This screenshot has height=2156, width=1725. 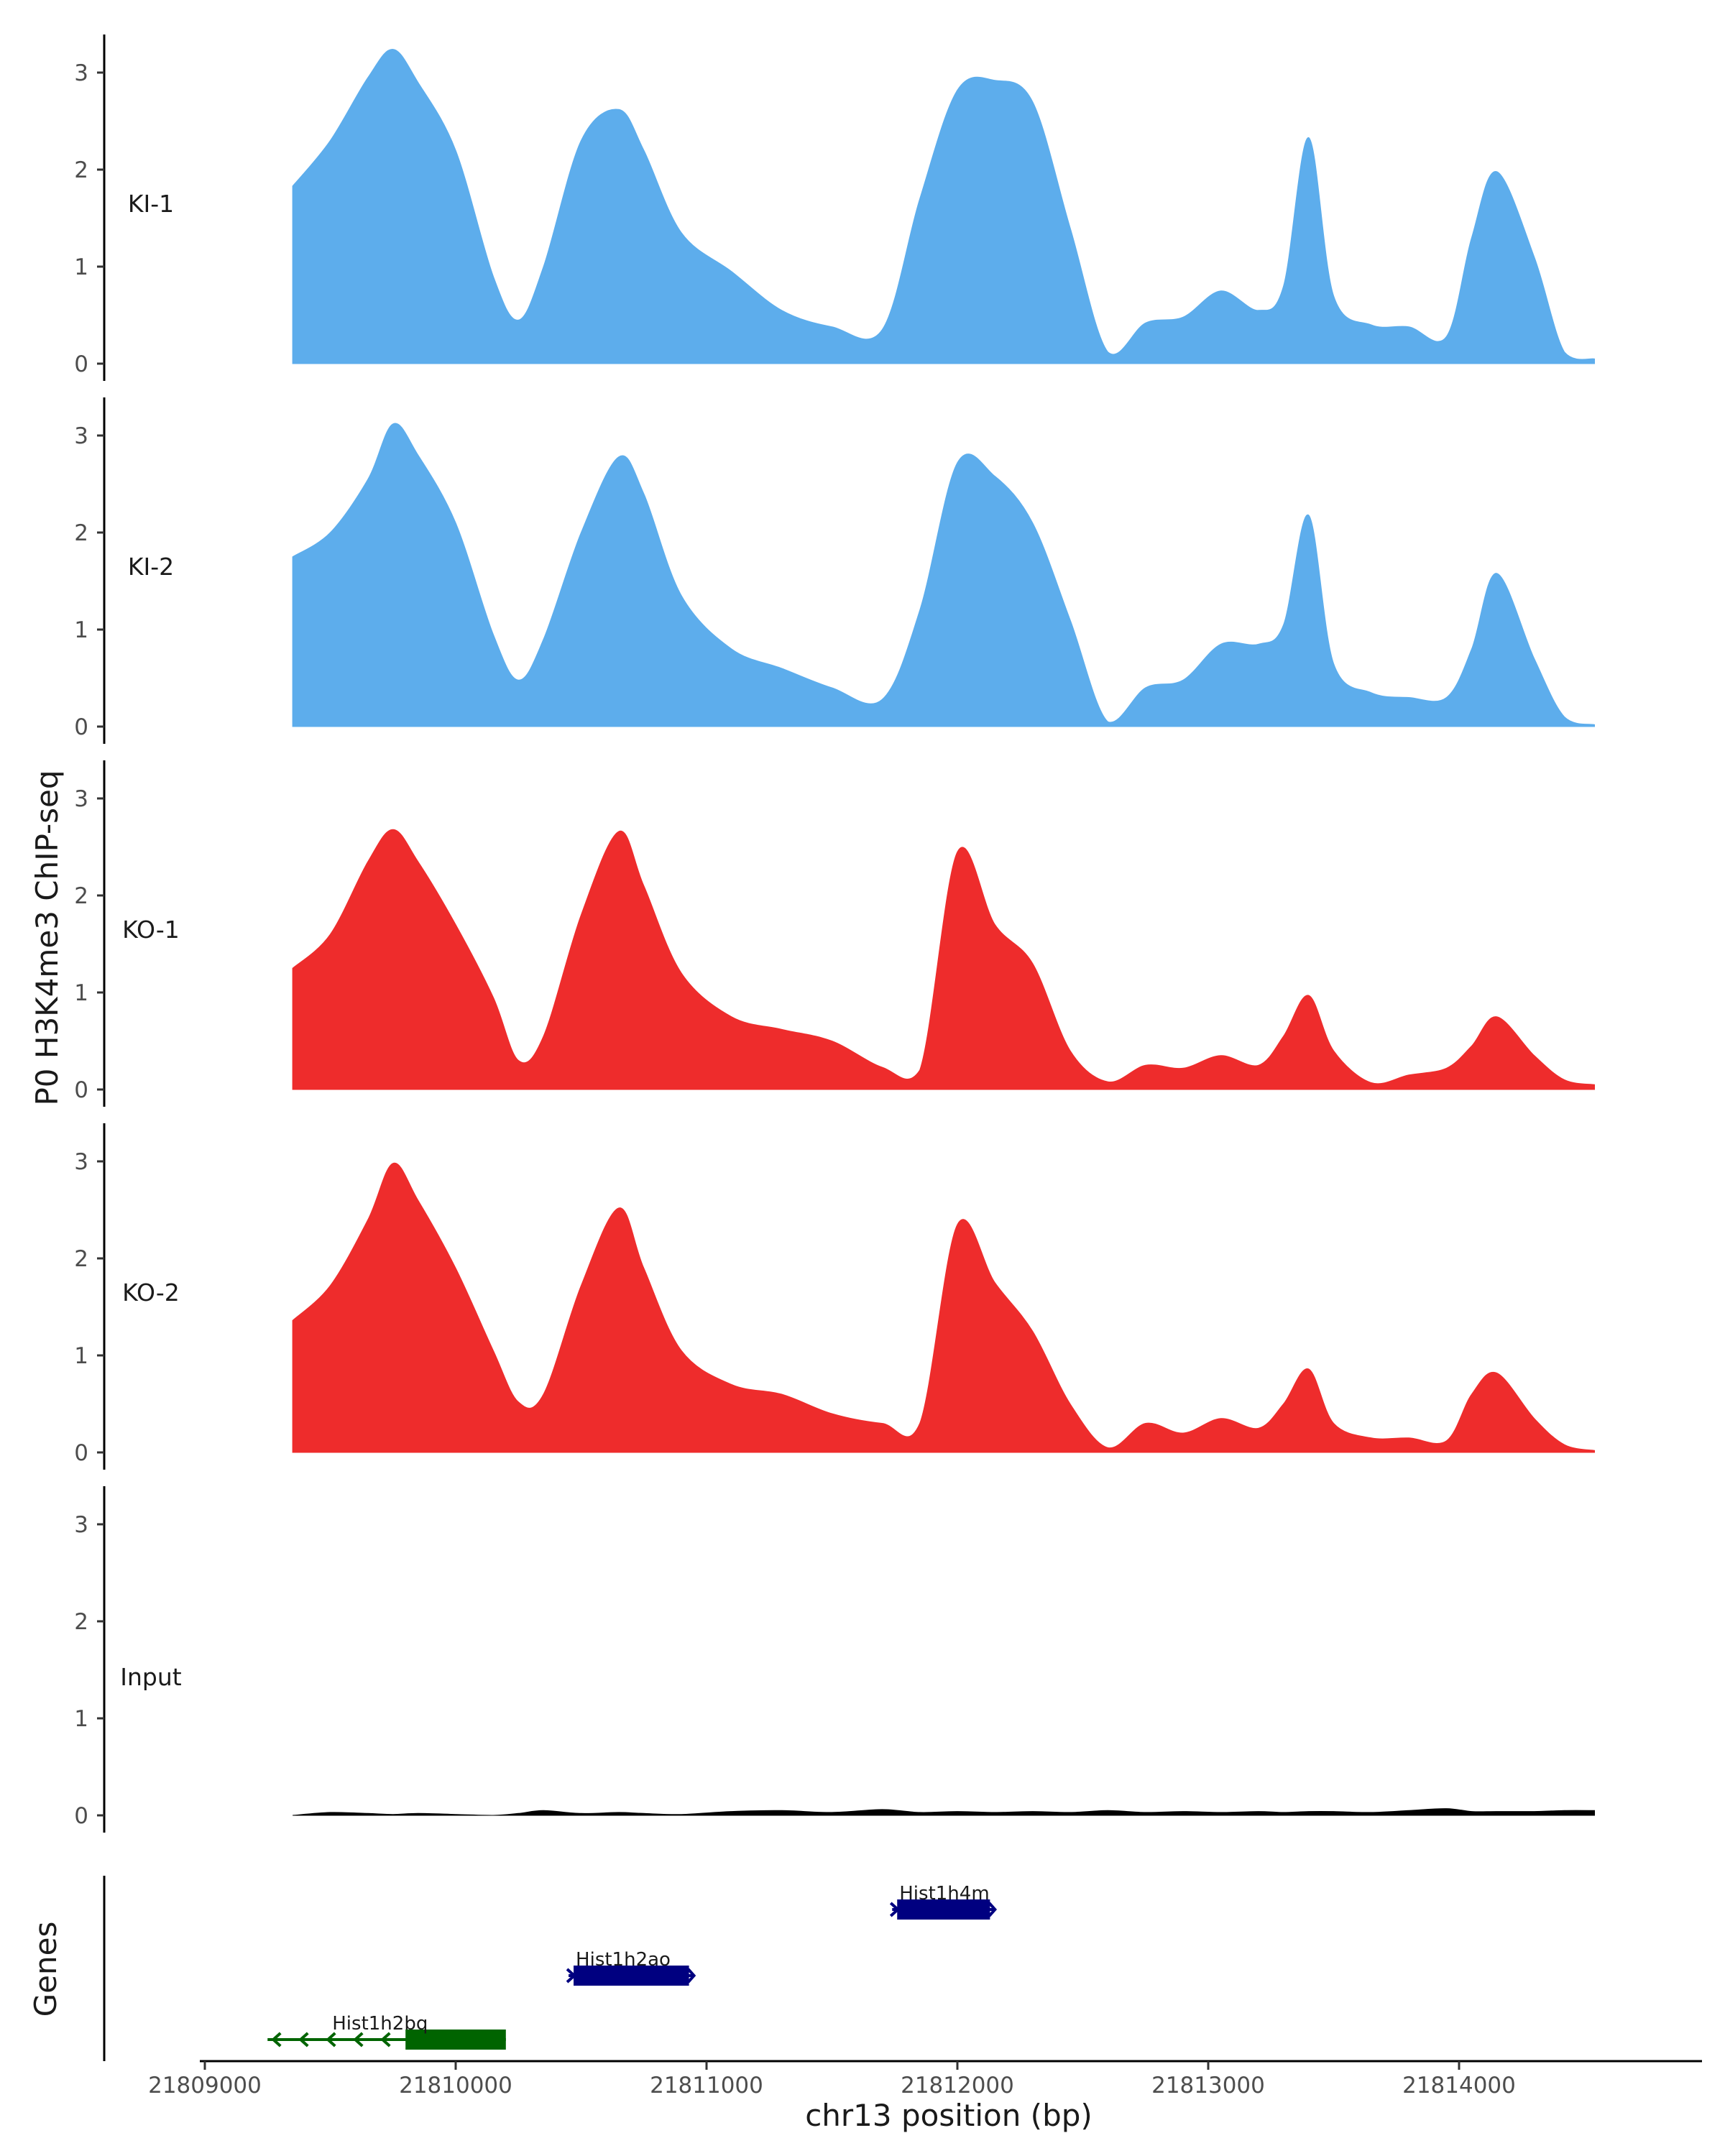 I want to click on gene-hist1h2ao: Hist1h2ao, so click(x=631, y=1967).